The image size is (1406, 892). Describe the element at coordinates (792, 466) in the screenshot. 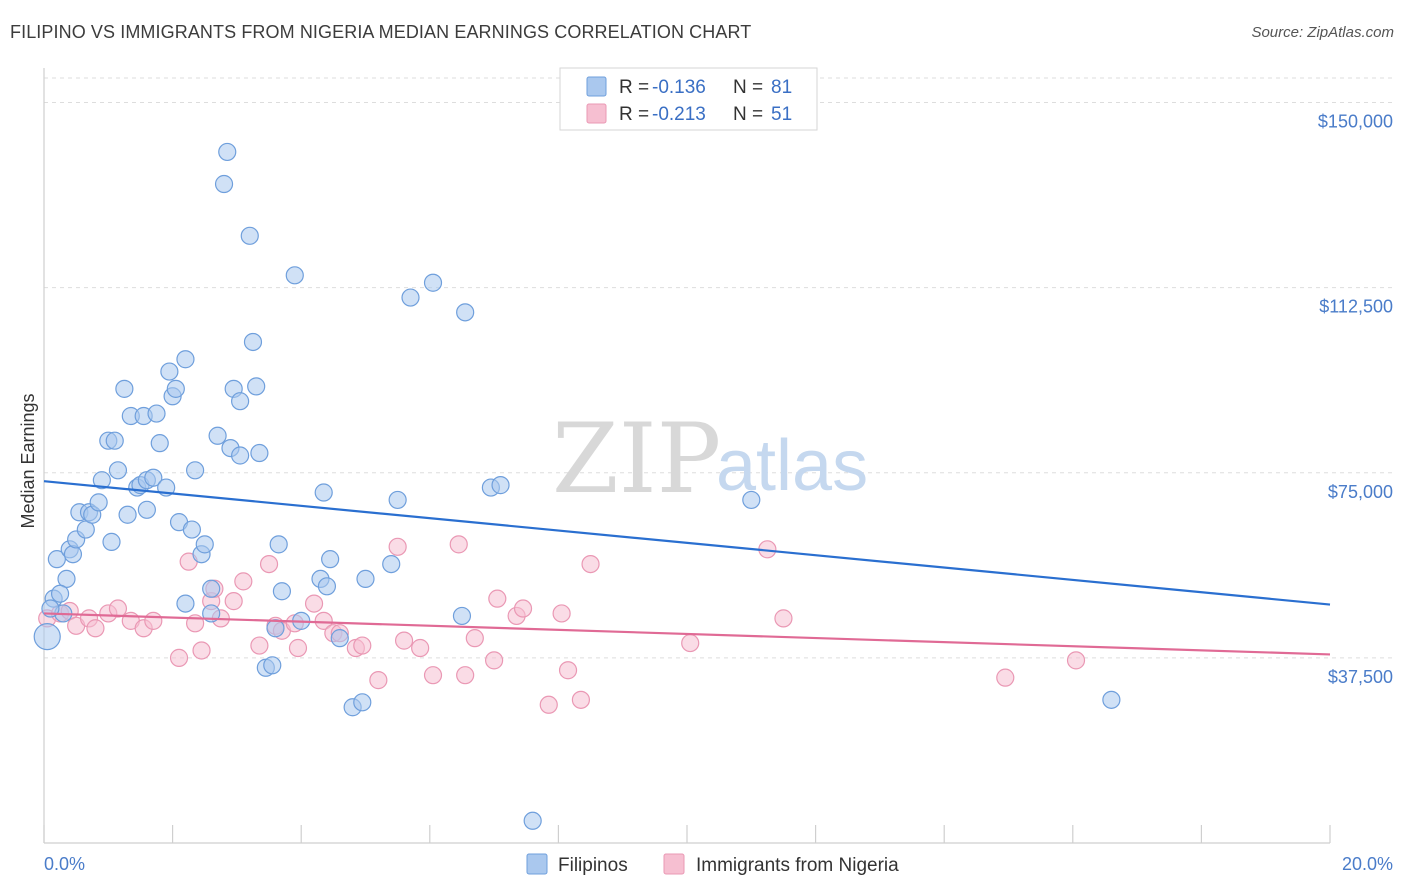

I see `watermark-atlas: atlas` at that location.